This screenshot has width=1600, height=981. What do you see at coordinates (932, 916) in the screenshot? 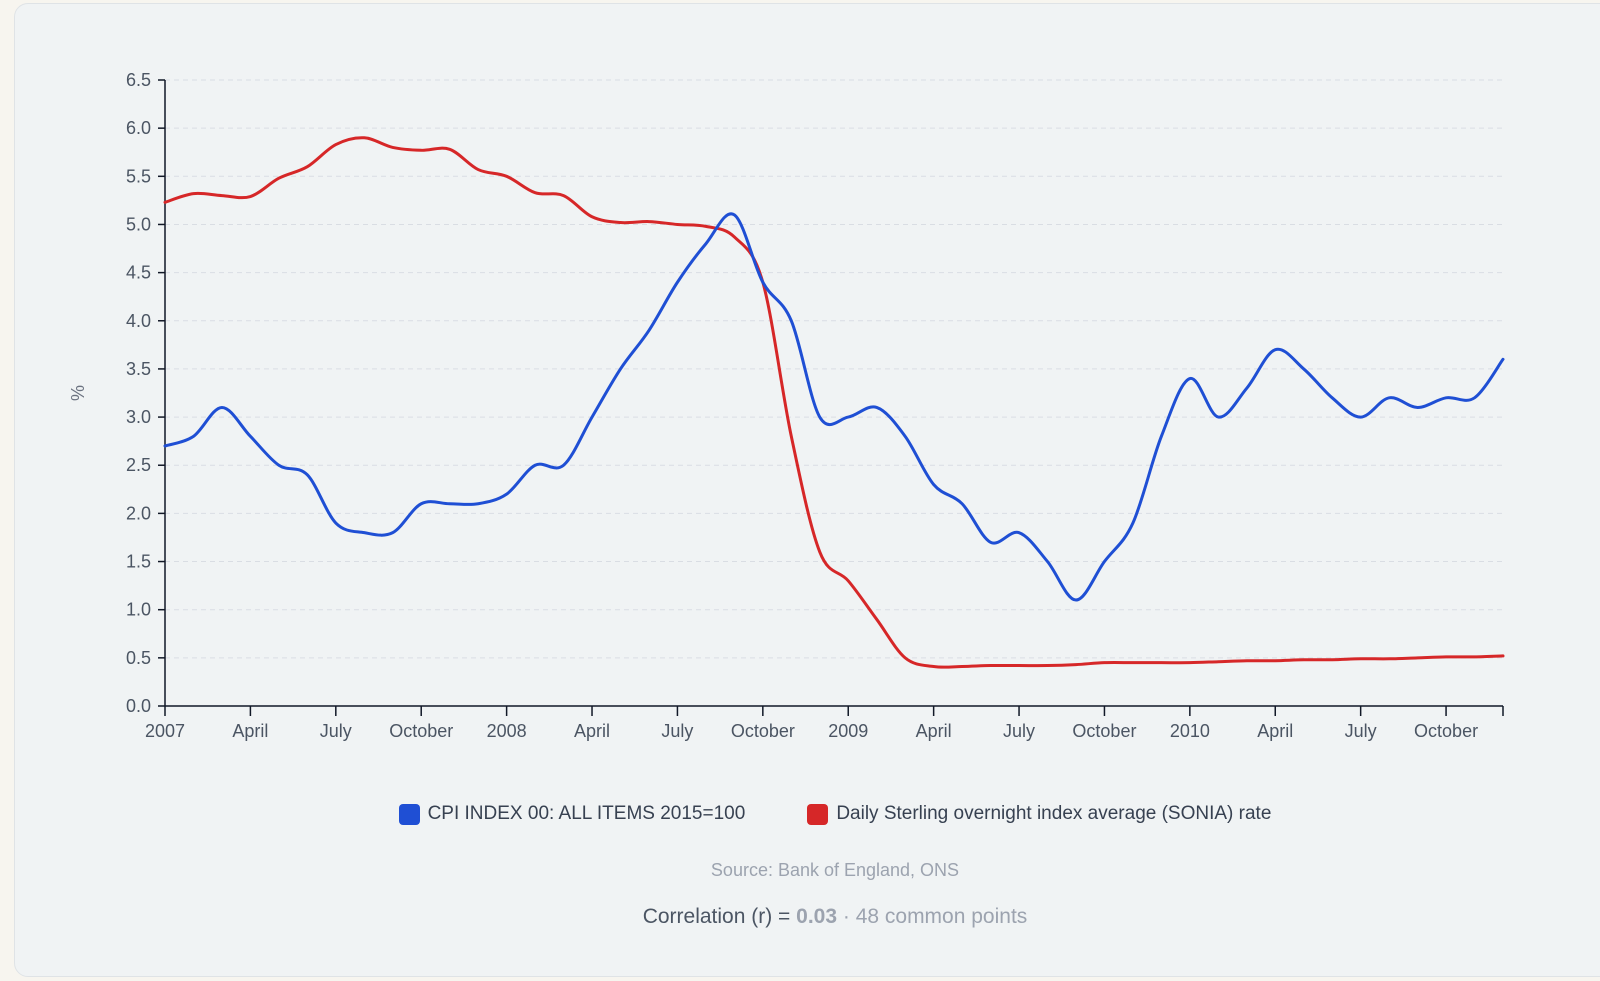
I see `correlation-suffix: · 48 common points` at bounding box center [932, 916].